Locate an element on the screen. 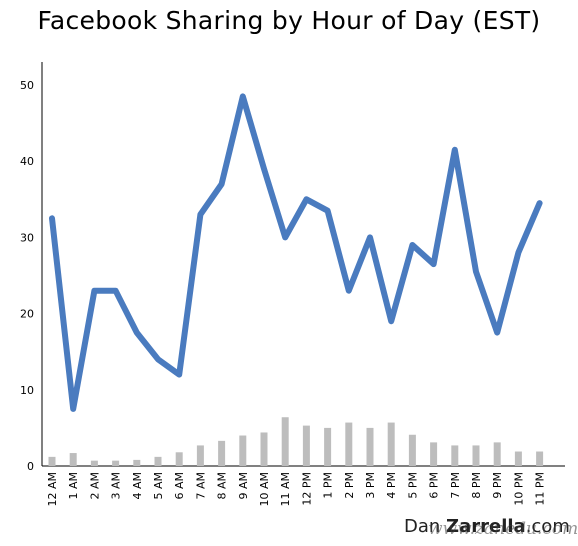 This screenshot has width=578, height=546. x-tick-label: 6 AM is located at coordinates (179, 486).